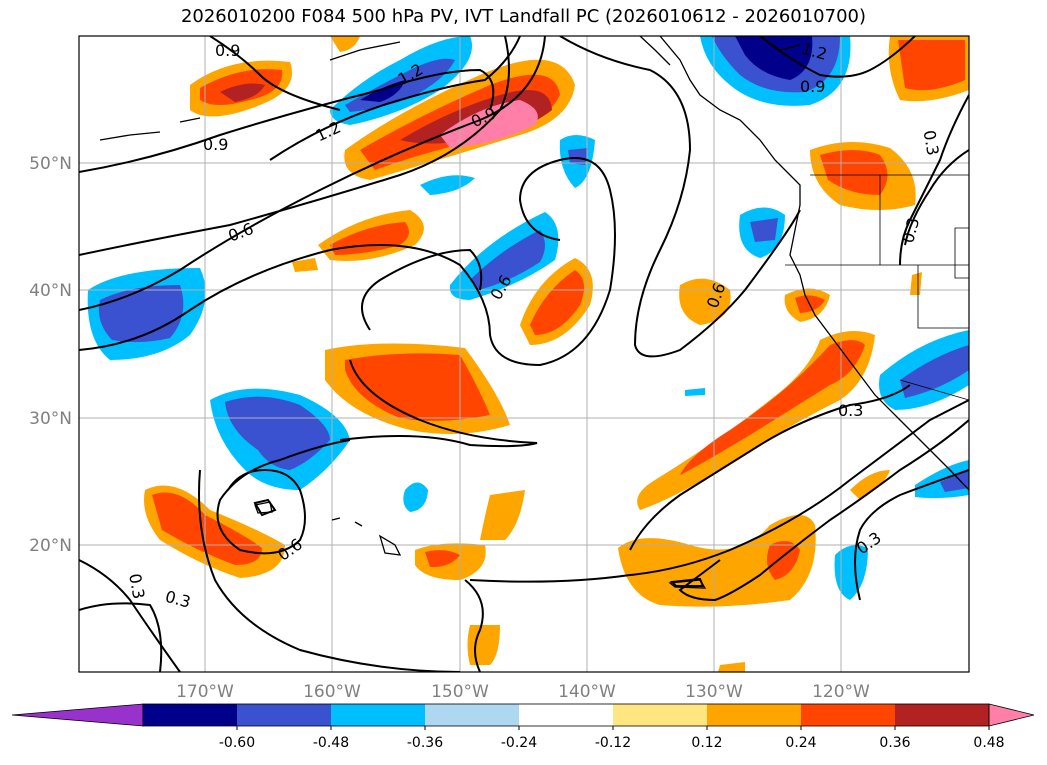  I want to click on lat-tick-label: 20°N, so click(50, 546).